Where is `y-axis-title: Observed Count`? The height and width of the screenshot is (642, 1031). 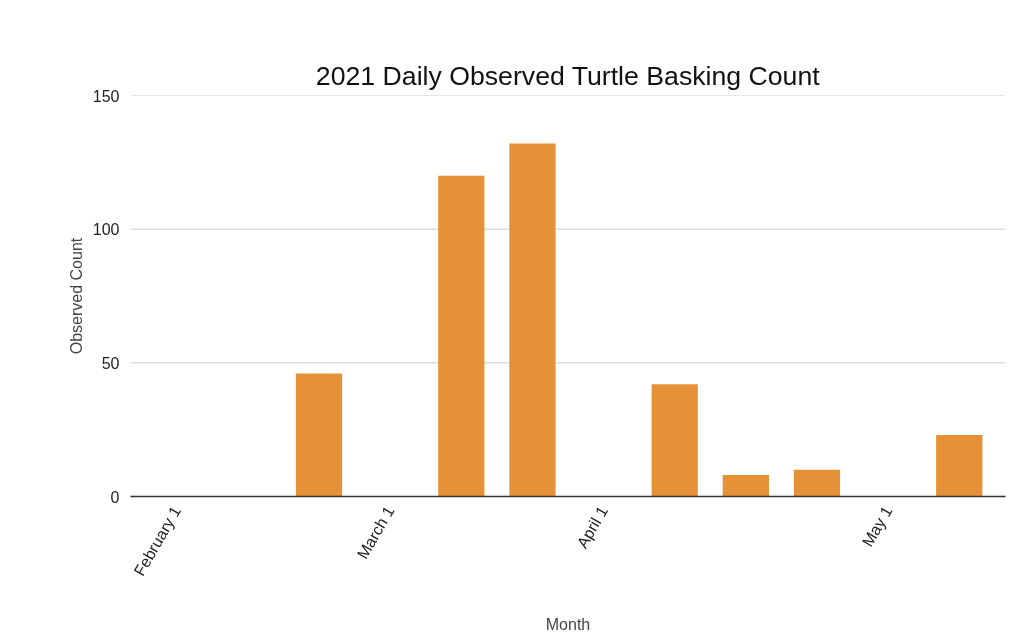
y-axis-title: Observed Count is located at coordinates (76, 296).